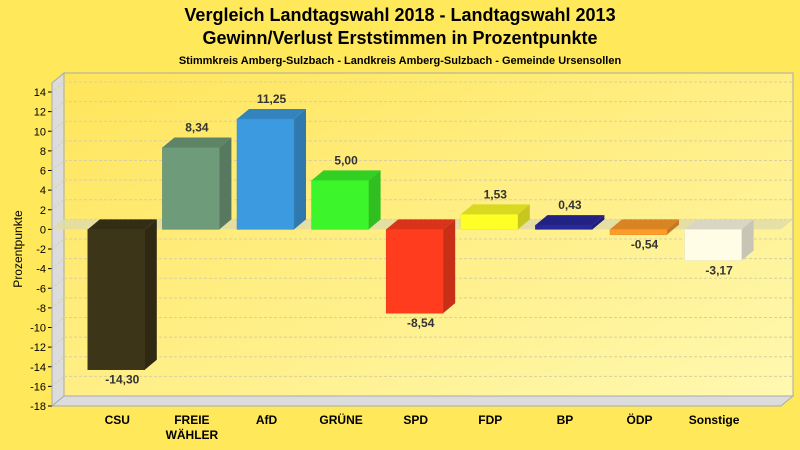 The height and width of the screenshot is (450, 800). Describe the element at coordinates (38, 348) in the screenshot. I see `y-tick-label: -12` at that location.